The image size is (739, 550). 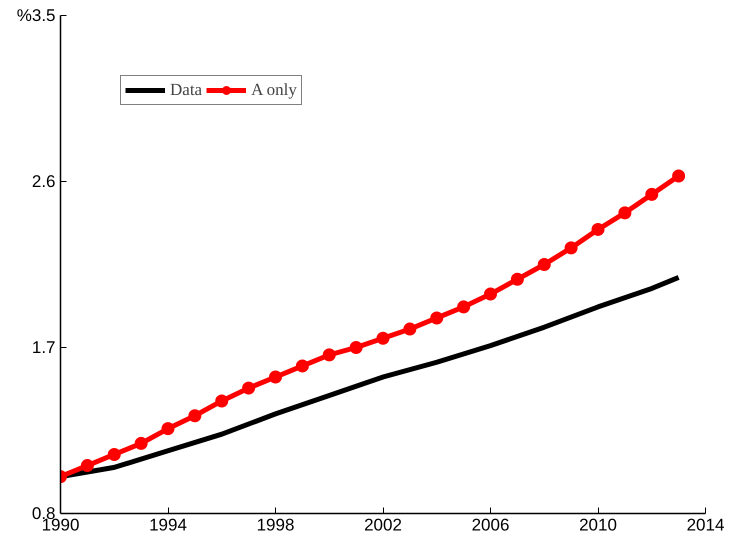 I want to click on x-tick-label: 1994, so click(x=168, y=525).